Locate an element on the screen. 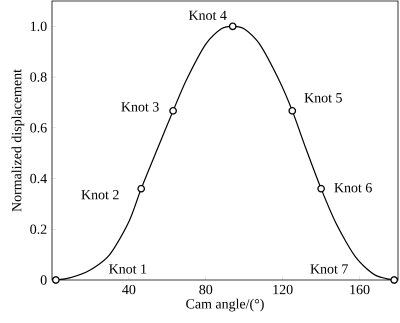 The height and width of the screenshot is (323, 400). annotation: Knot 7 is located at coordinates (329, 269).